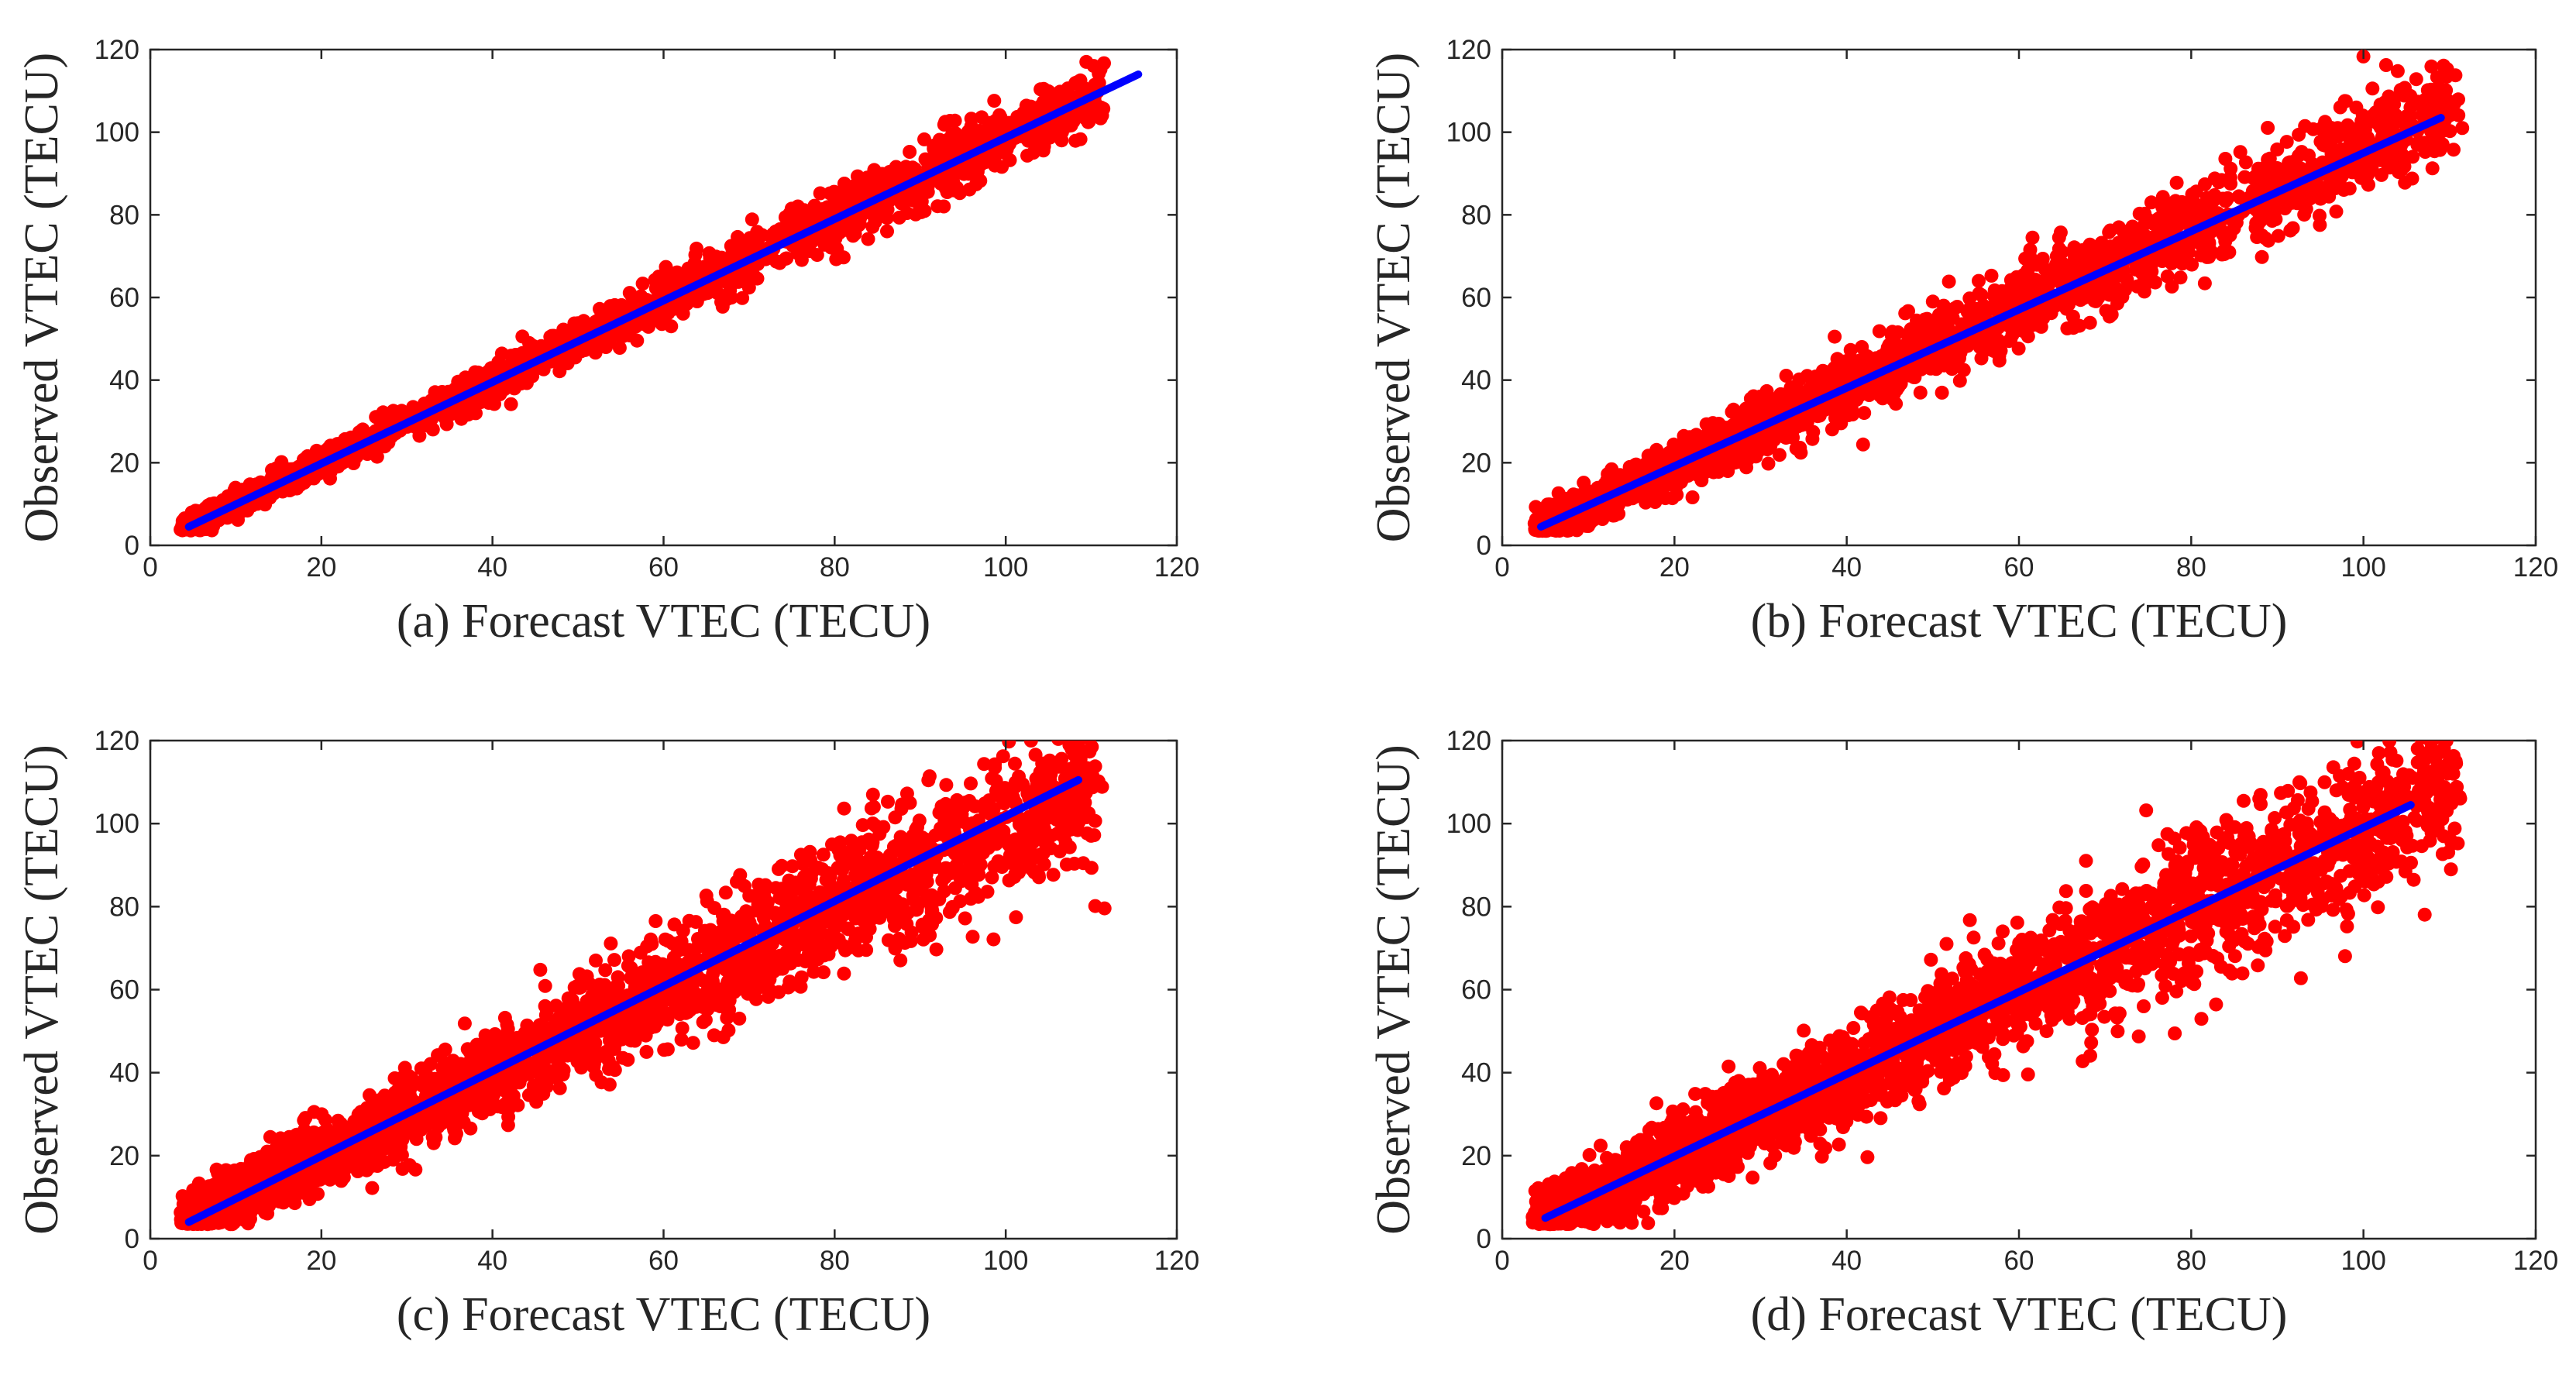 The width and height of the screenshot is (2576, 1382). I want to click on y-tick-label: 60, so click(124, 298).